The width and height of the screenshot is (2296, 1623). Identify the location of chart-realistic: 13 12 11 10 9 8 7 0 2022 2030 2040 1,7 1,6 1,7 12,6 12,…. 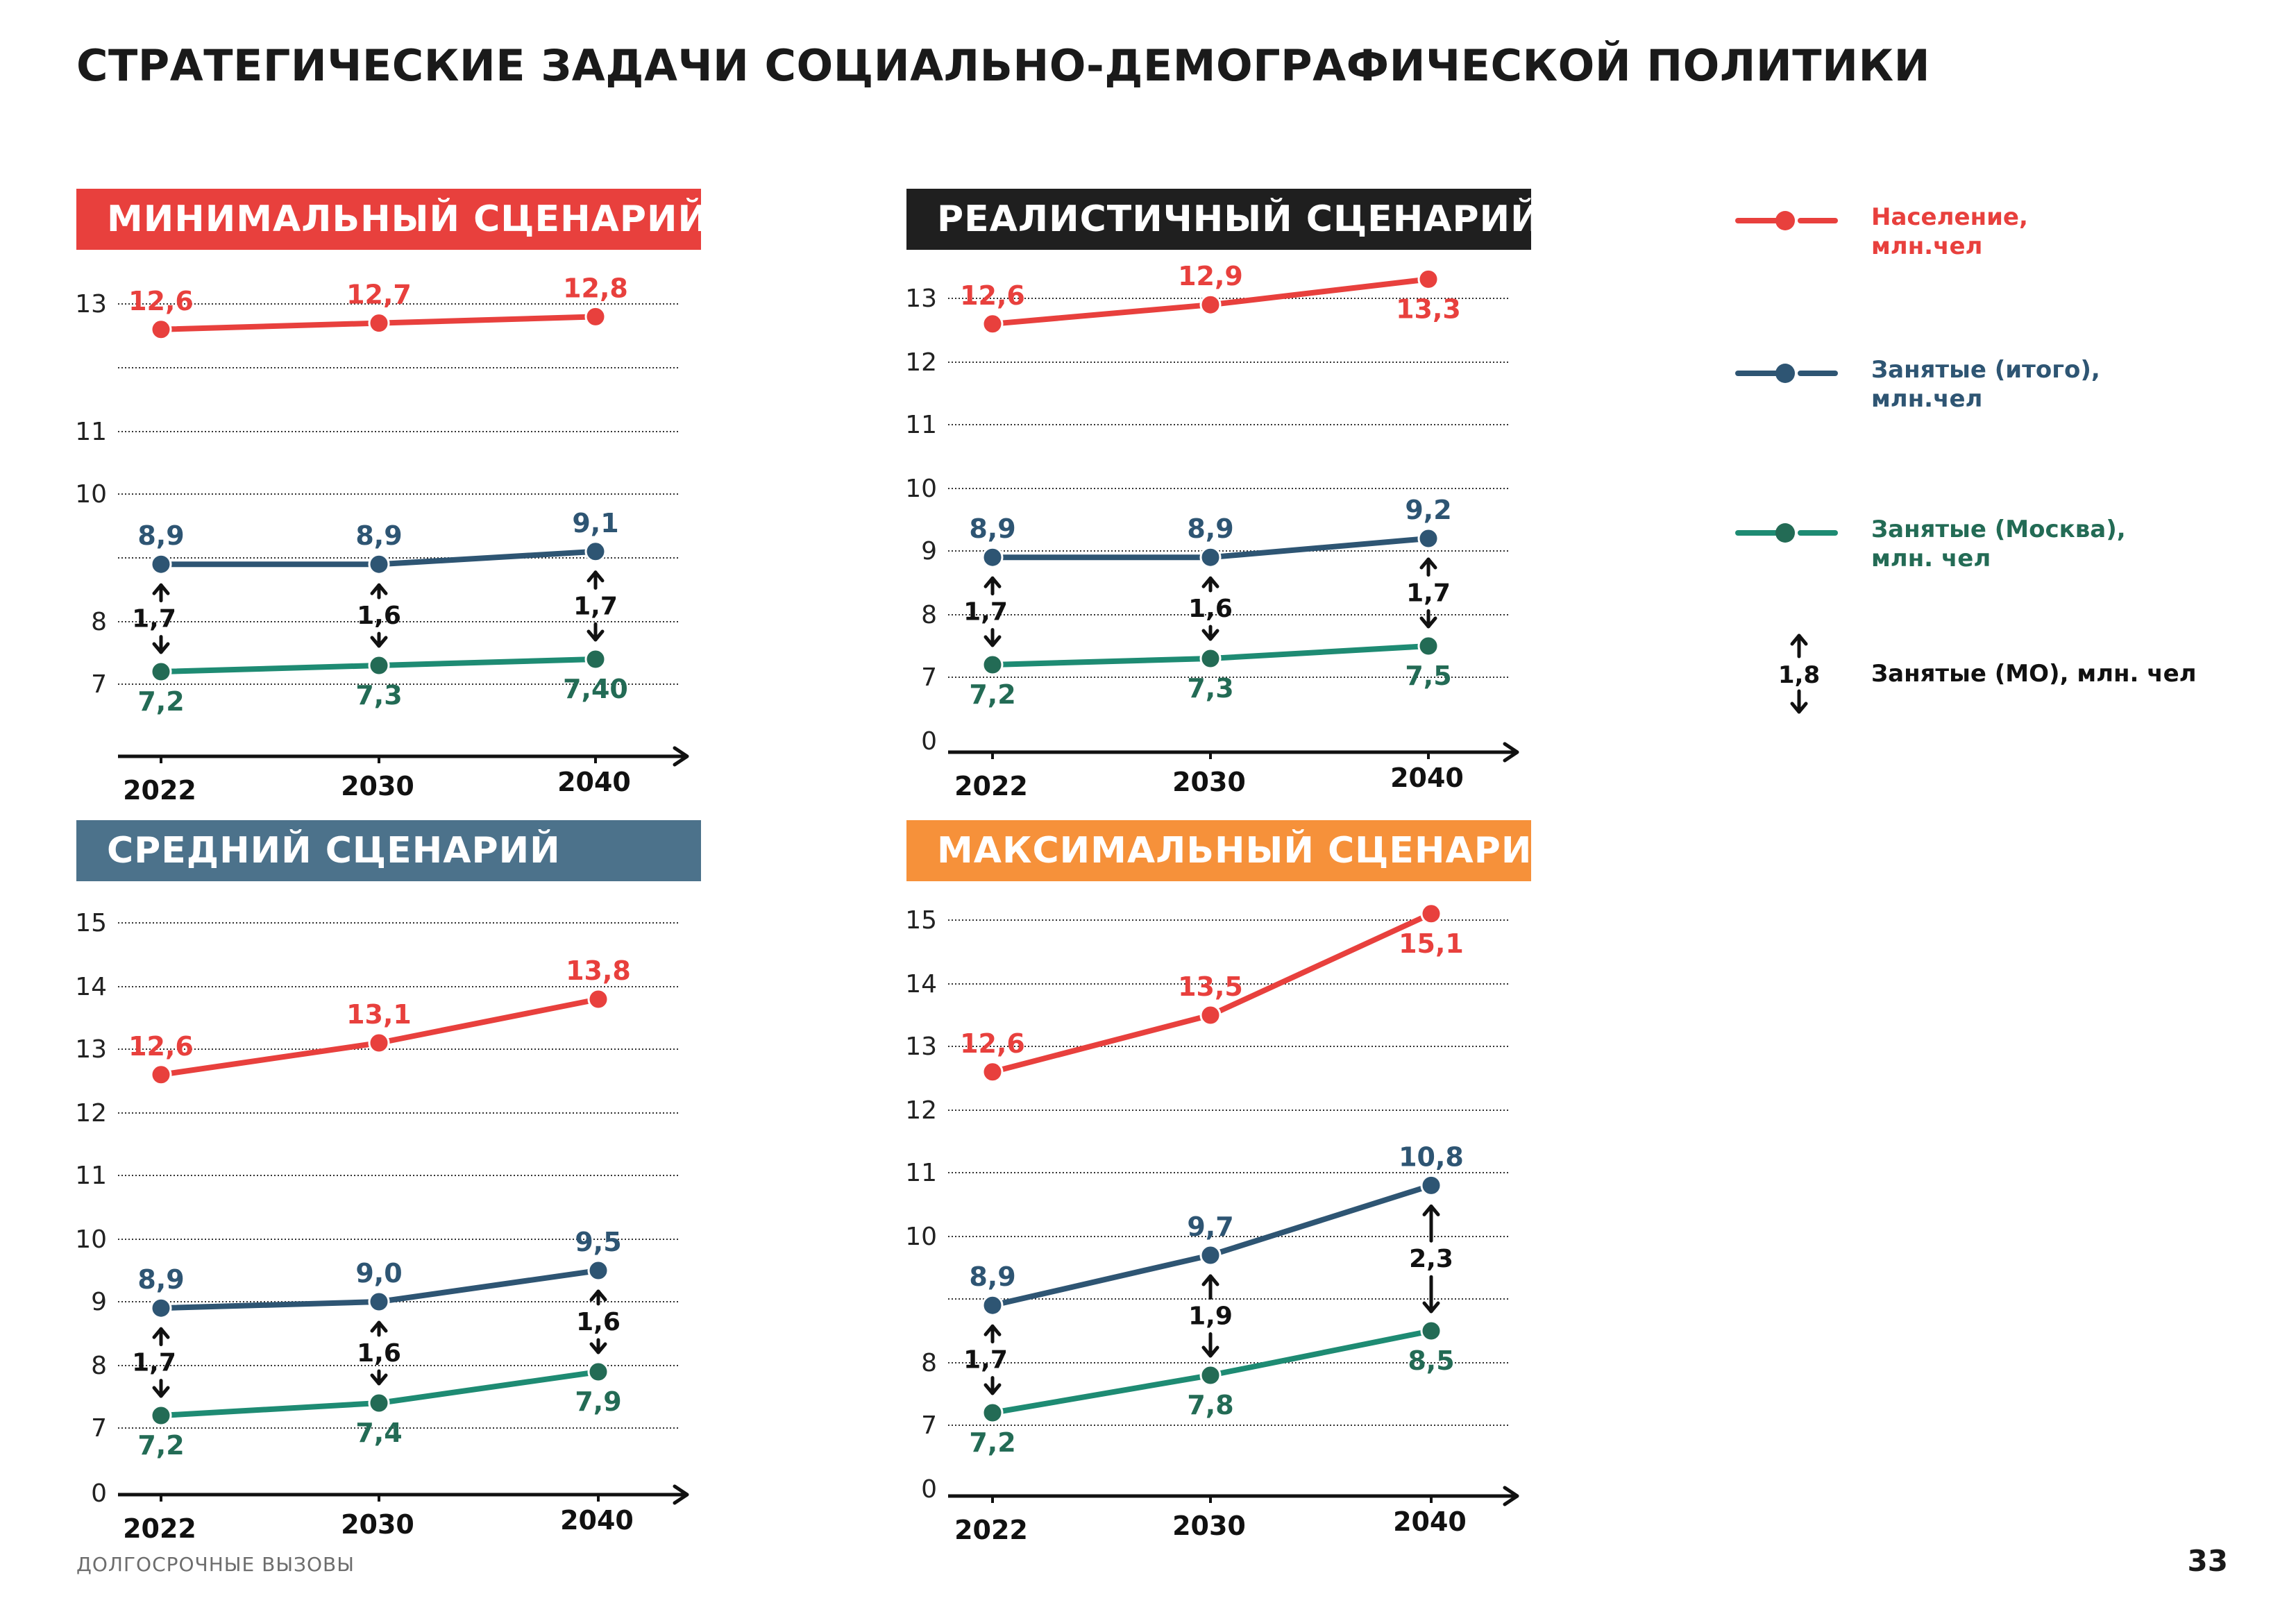
(1212, 531).